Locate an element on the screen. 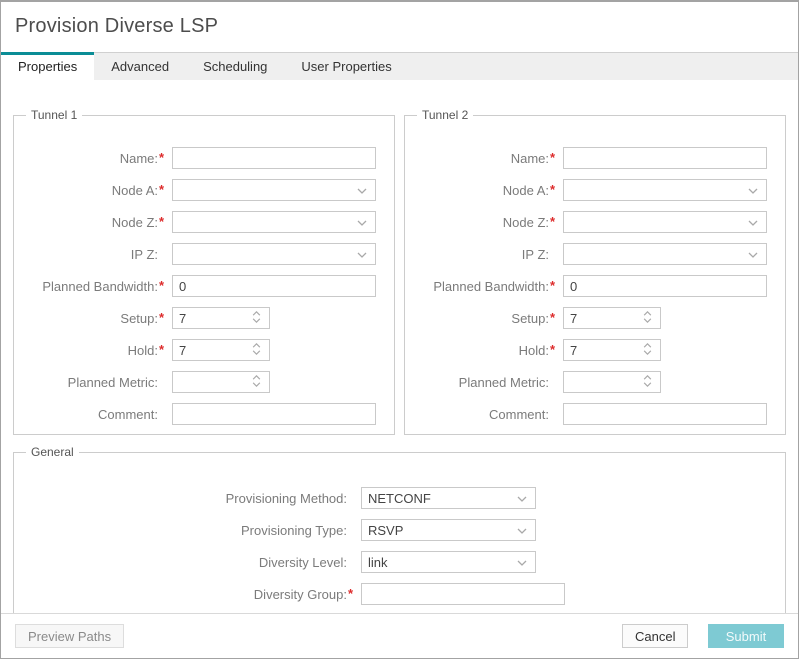 This screenshot has height=659, width=799. tab-advanced: Advanced is located at coordinates (140, 66).